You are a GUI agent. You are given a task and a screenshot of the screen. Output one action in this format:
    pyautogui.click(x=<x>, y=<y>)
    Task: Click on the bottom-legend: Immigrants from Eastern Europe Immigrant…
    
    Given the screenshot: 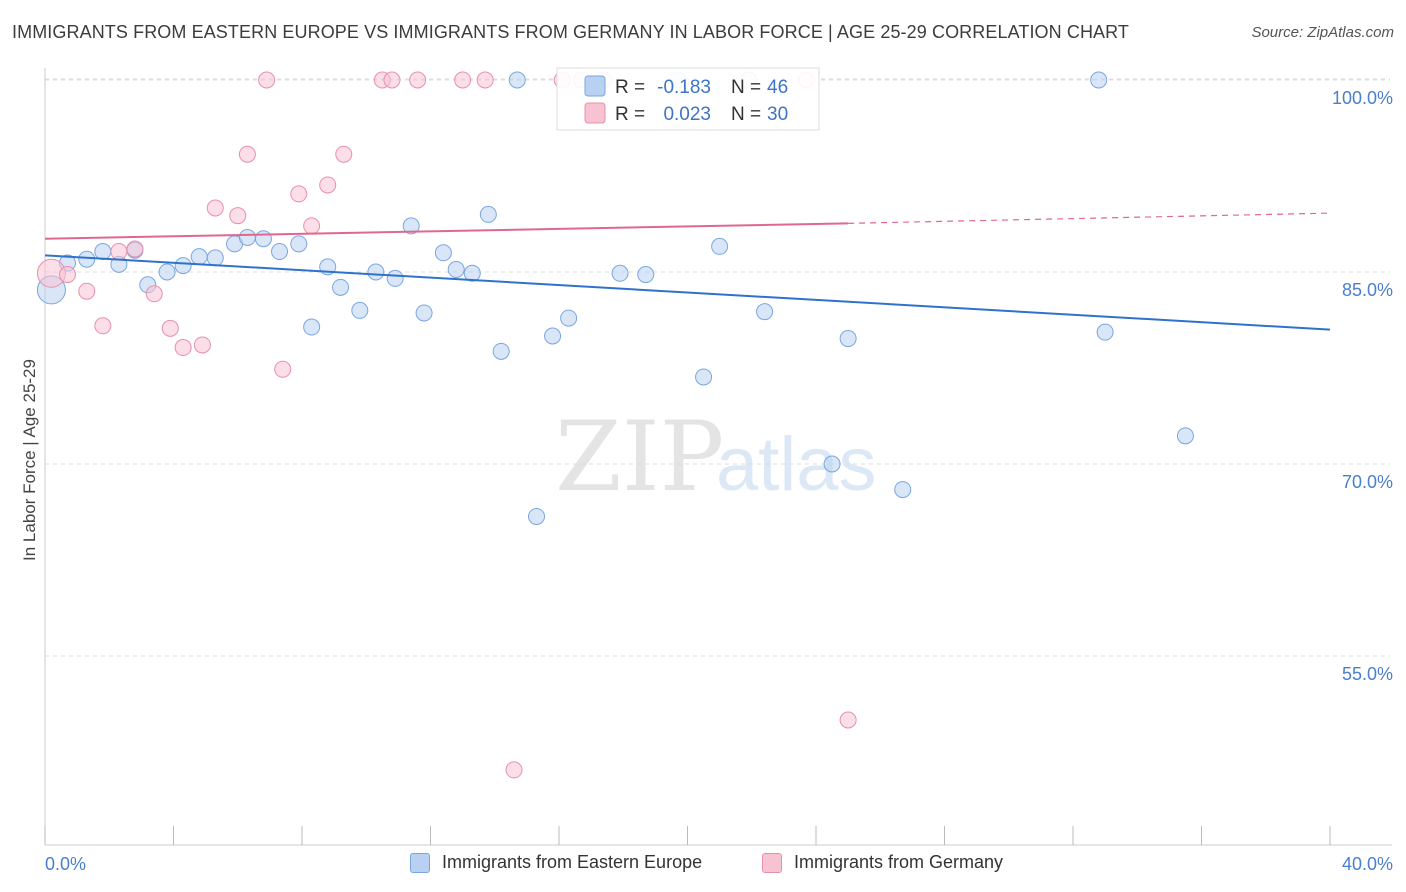 What is the action you would take?
    pyautogui.click(x=703, y=866)
    